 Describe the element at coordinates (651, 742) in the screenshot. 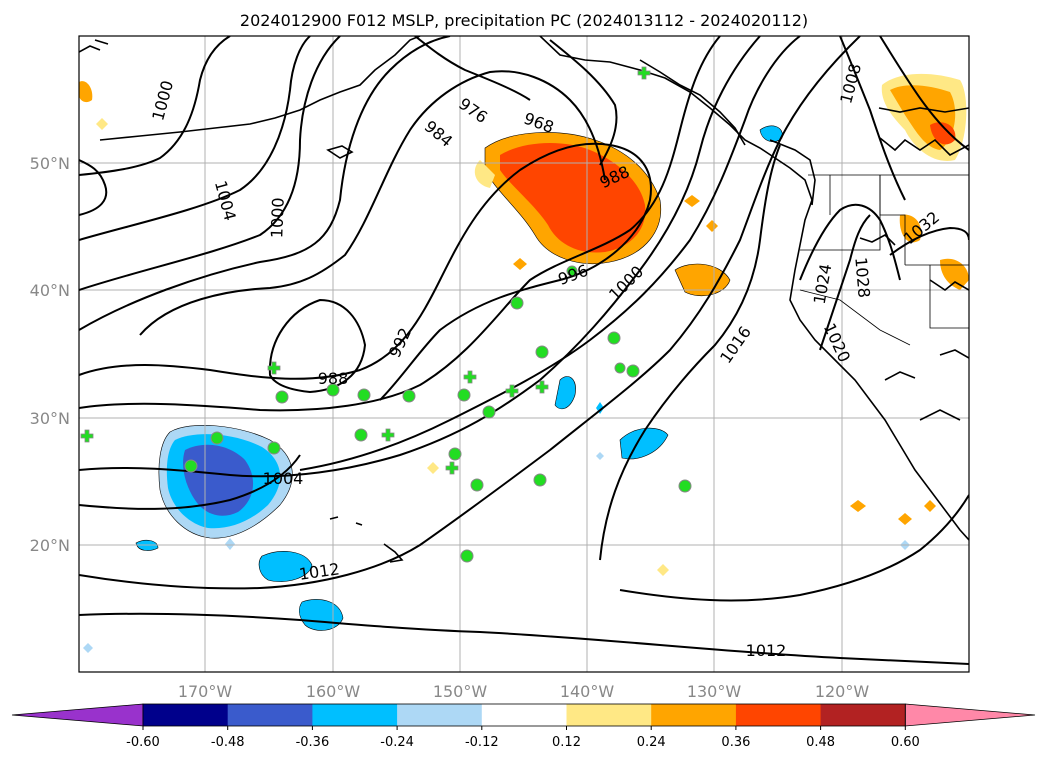

I see `colorbar-tick-label: 0.24` at that location.